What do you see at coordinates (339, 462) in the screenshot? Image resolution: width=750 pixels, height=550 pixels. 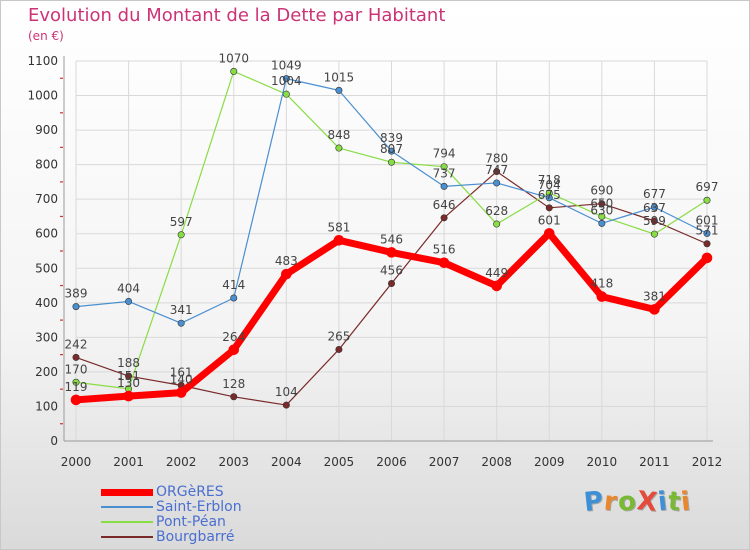 I see `x-tick-label: 2005` at bounding box center [339, 462].